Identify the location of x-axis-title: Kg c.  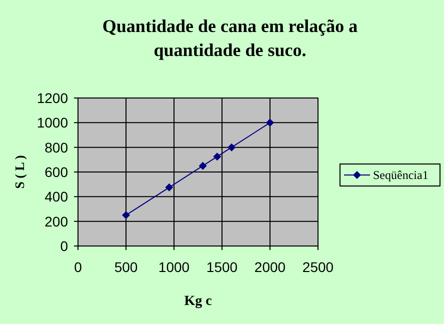
(198, 301).